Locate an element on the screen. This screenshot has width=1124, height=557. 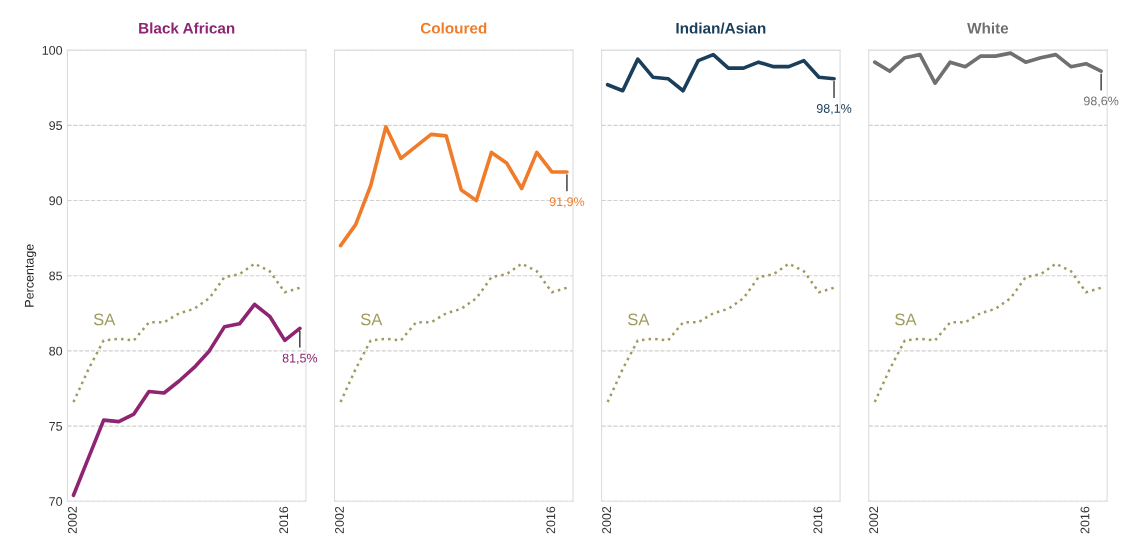
chart-title: Coloured is located at coordinates (453, 28).